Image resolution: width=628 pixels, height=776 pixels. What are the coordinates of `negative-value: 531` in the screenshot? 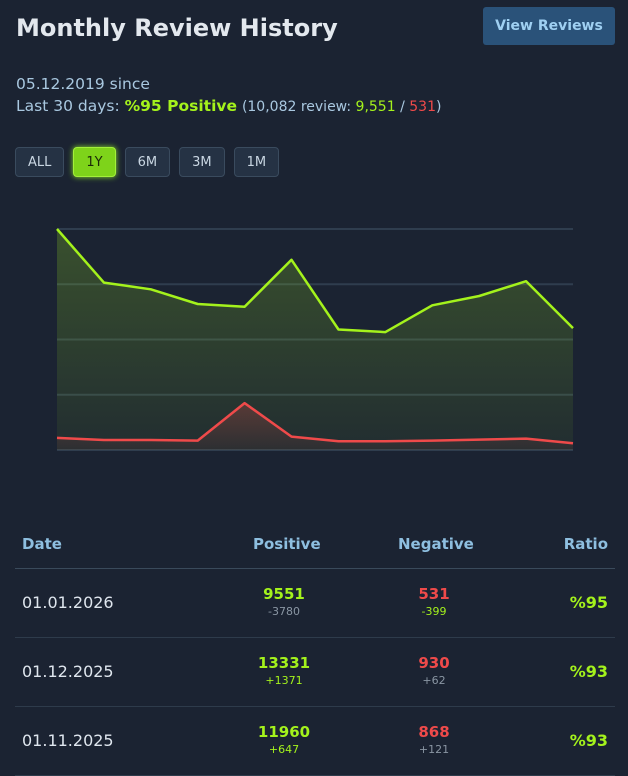 It's located at (434, 594).